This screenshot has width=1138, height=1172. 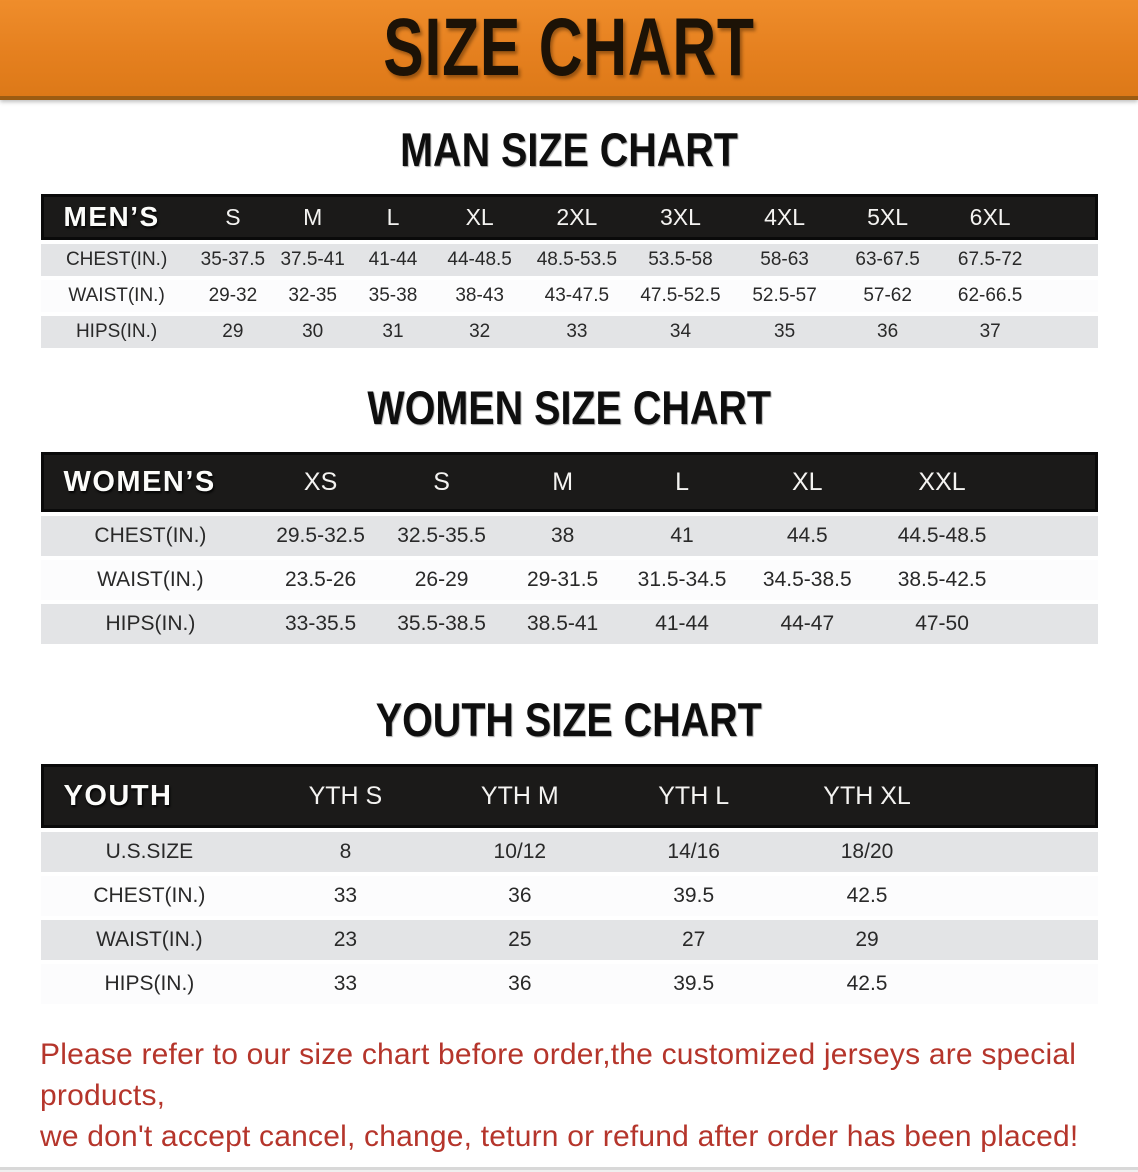 I want to click on measurement-row: HIPS(IN.) 33 36 39.5 42.5, so click(x=569, y=984).